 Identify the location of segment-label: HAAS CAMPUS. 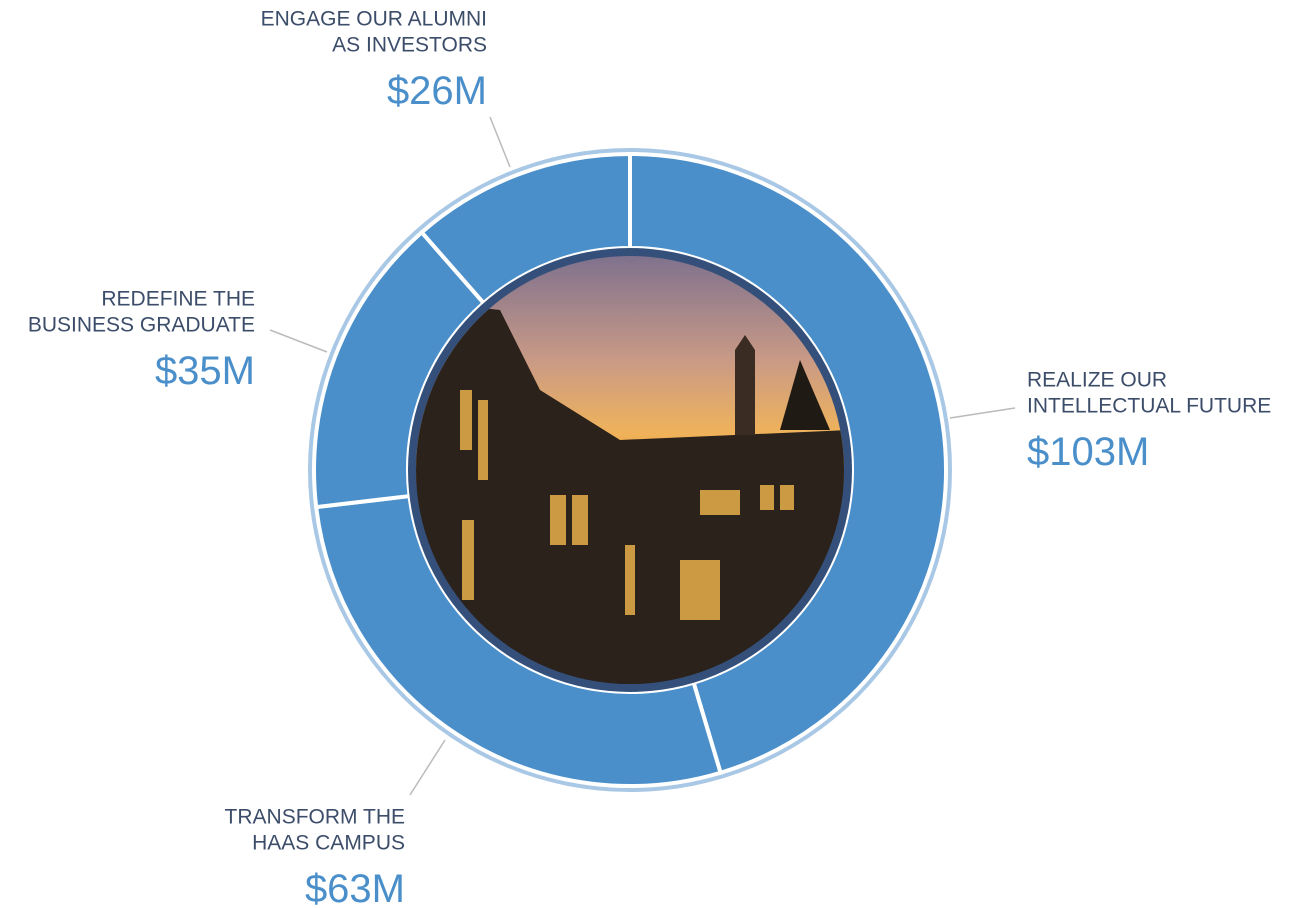
(328, 843).